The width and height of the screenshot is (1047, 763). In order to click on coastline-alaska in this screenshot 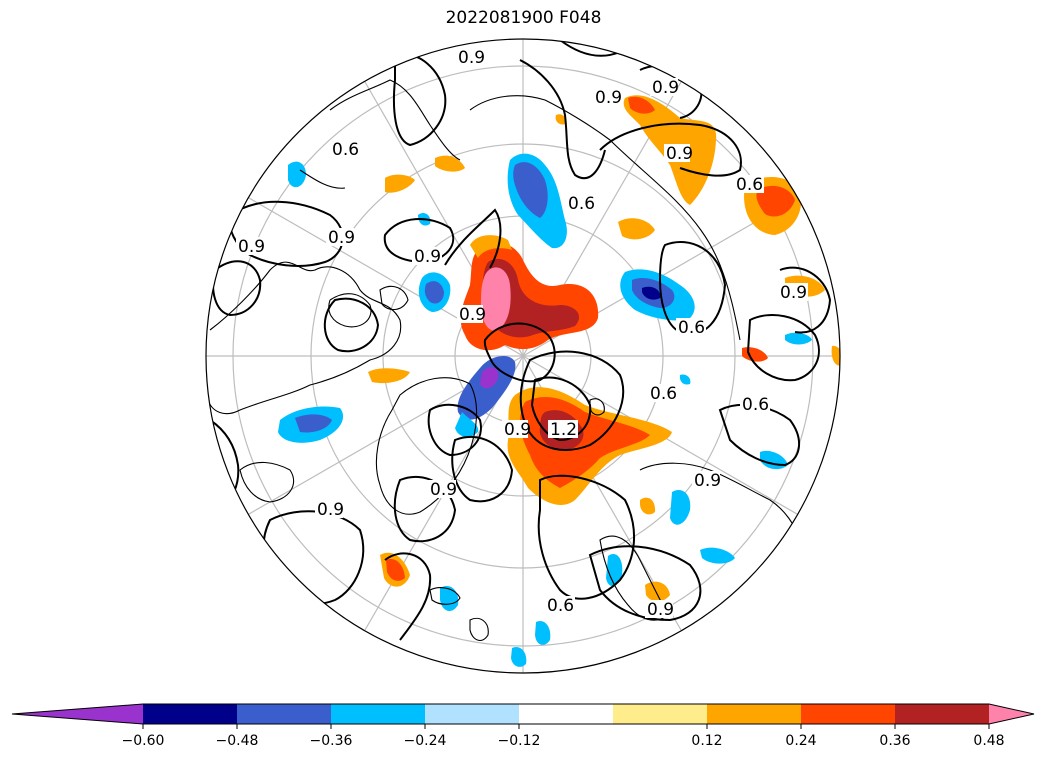, I will do `click(380, 134)`.